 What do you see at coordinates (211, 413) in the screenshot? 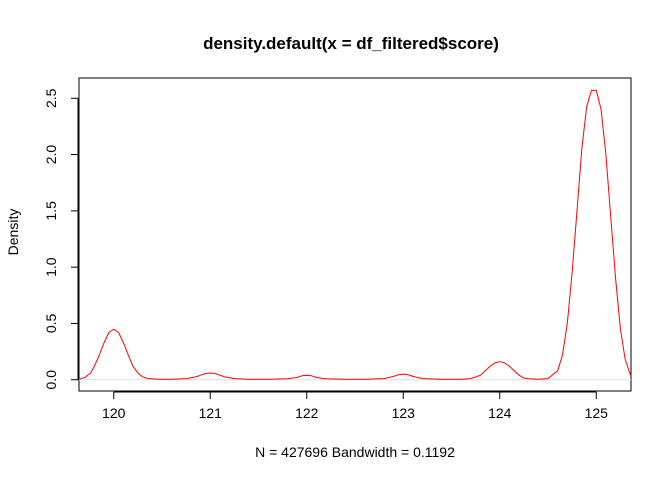
I see `x-tick-label: 121` at bounding box center [211, 413].